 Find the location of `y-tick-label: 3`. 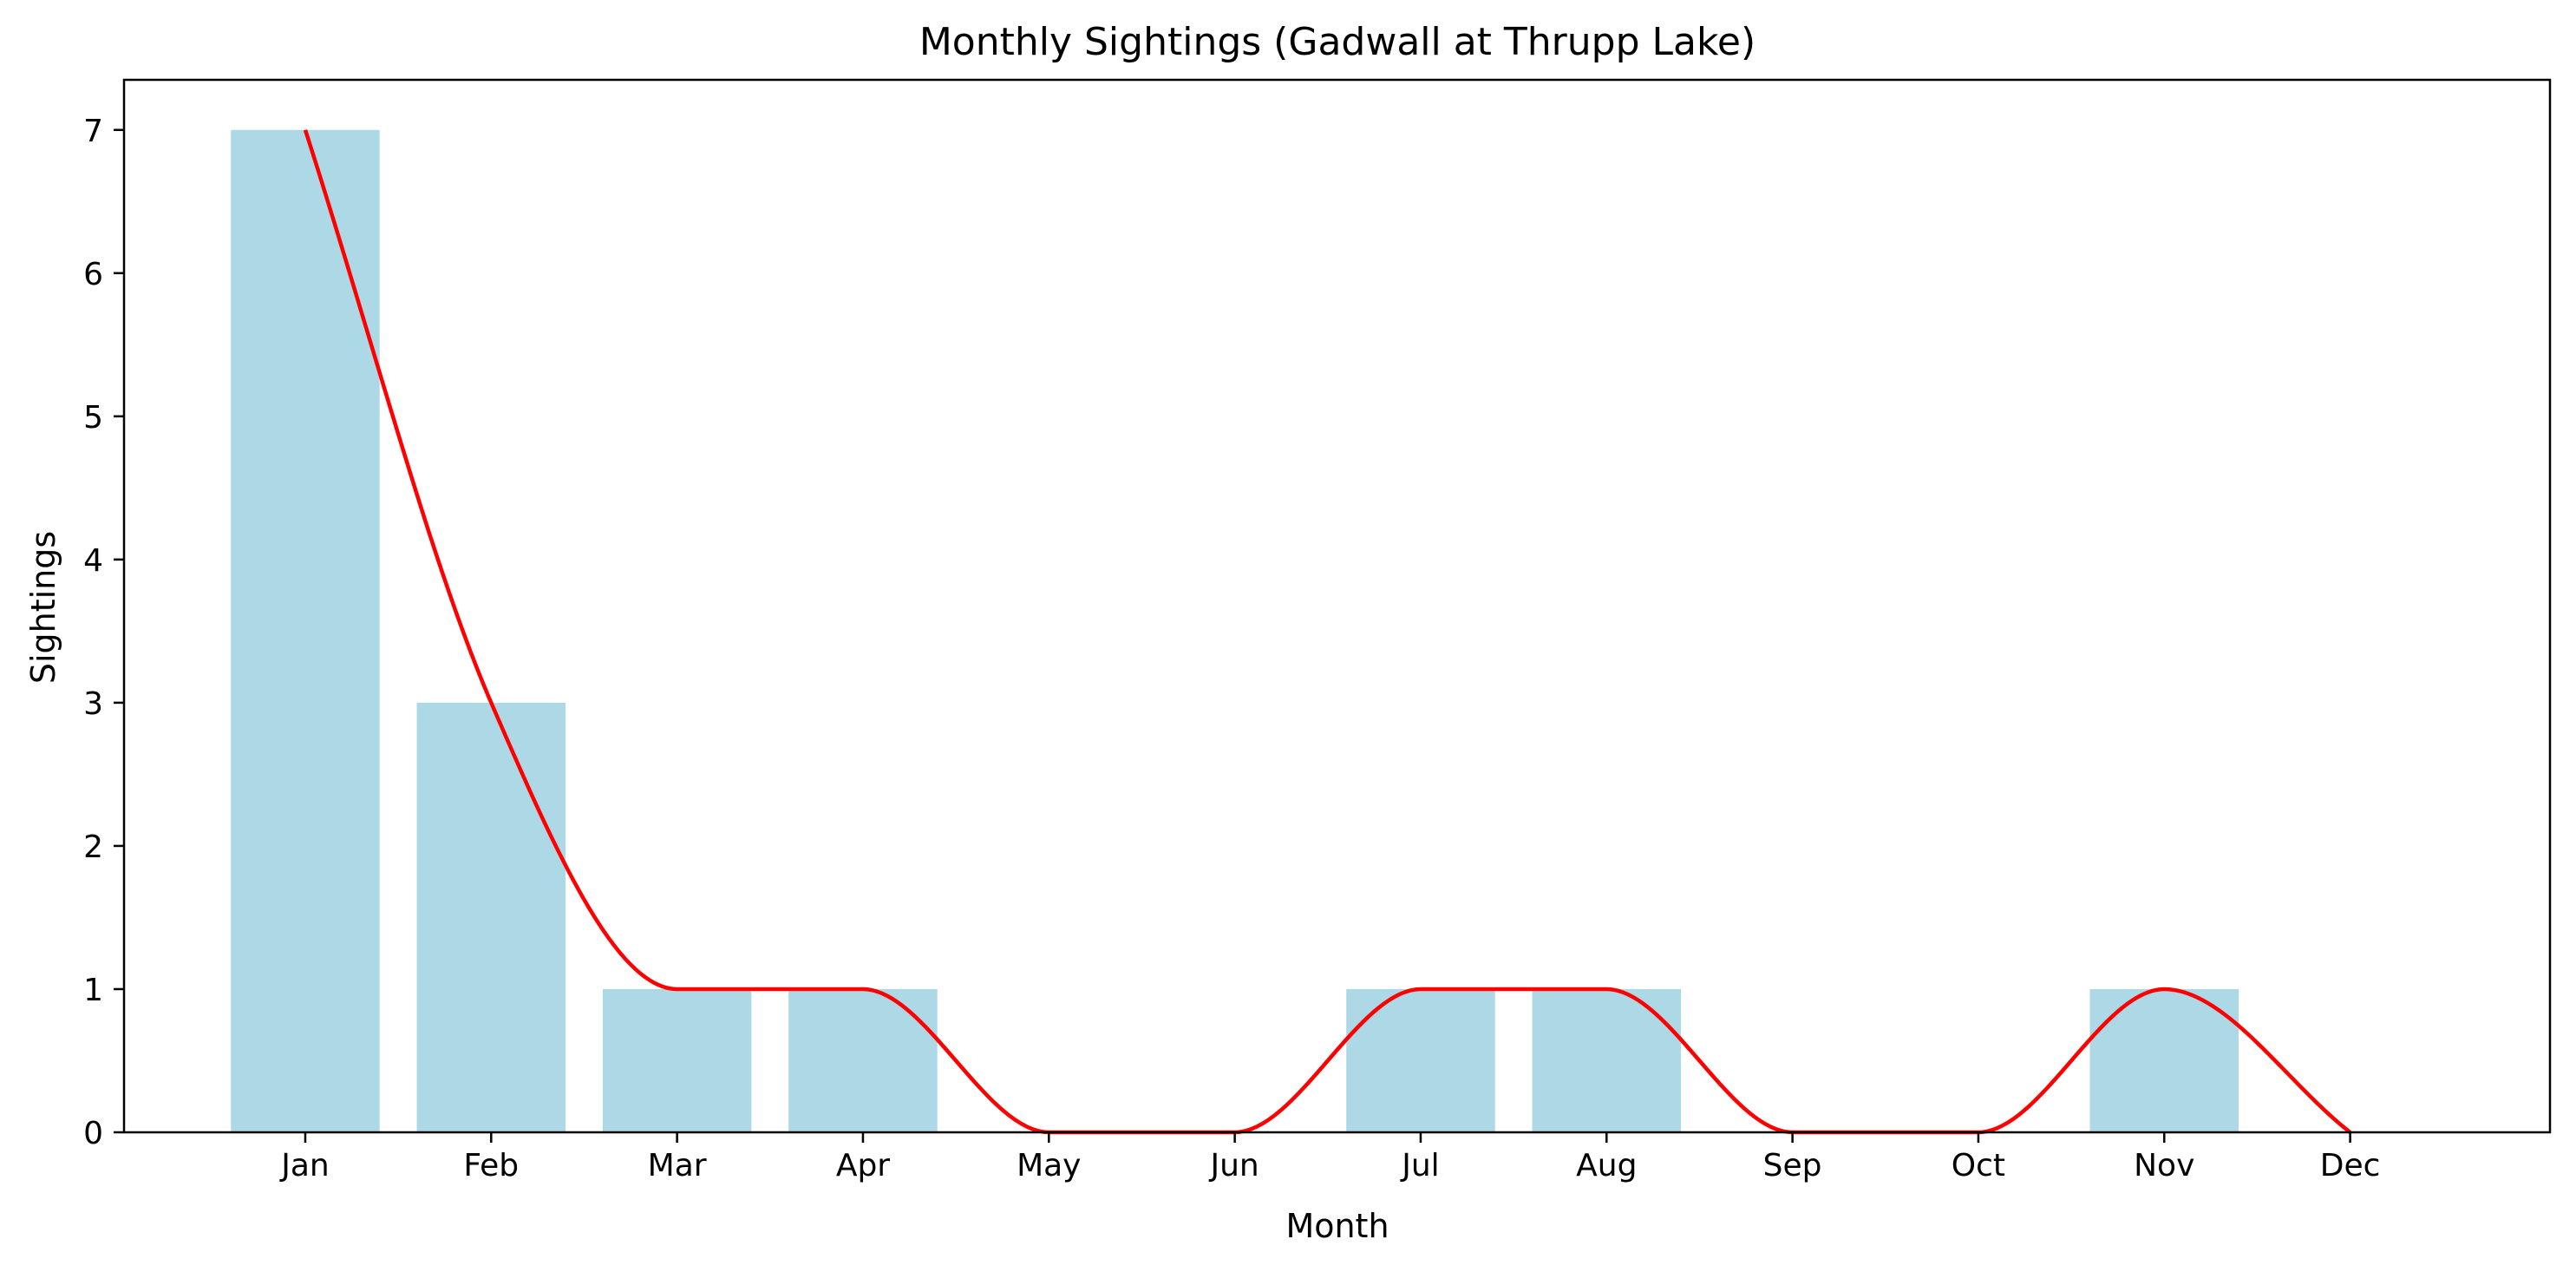

y-tick-label: 3 is located at coordinates (93, 704).